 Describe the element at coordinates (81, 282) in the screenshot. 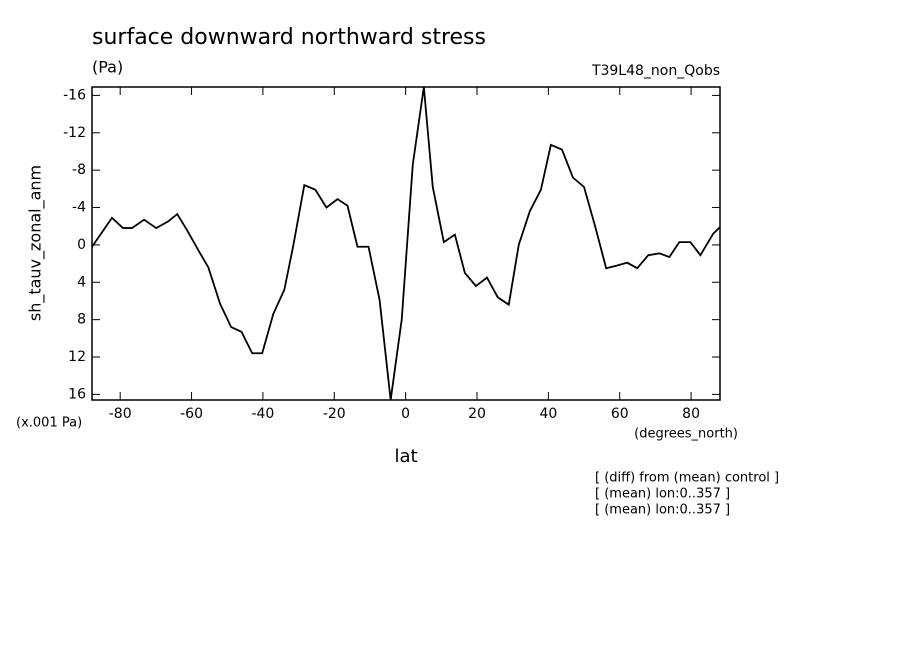

I see `y-tick-label: 4` at that location.